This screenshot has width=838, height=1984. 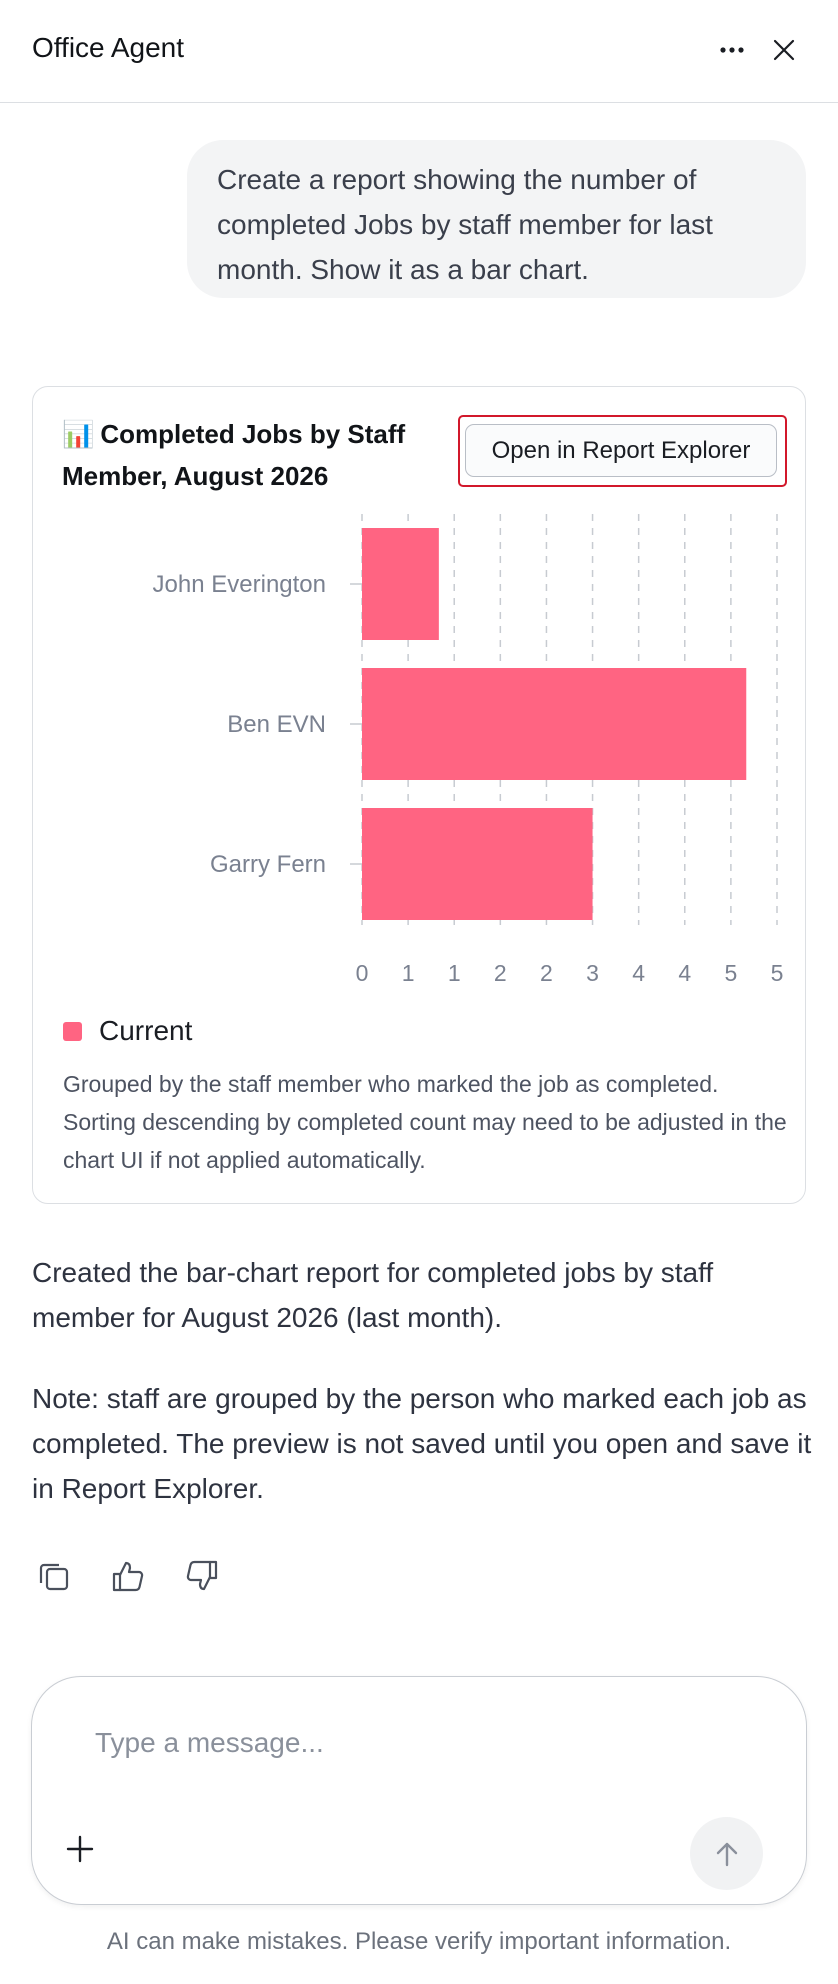 I want to click on close-icon, so click(x=784, y=50).